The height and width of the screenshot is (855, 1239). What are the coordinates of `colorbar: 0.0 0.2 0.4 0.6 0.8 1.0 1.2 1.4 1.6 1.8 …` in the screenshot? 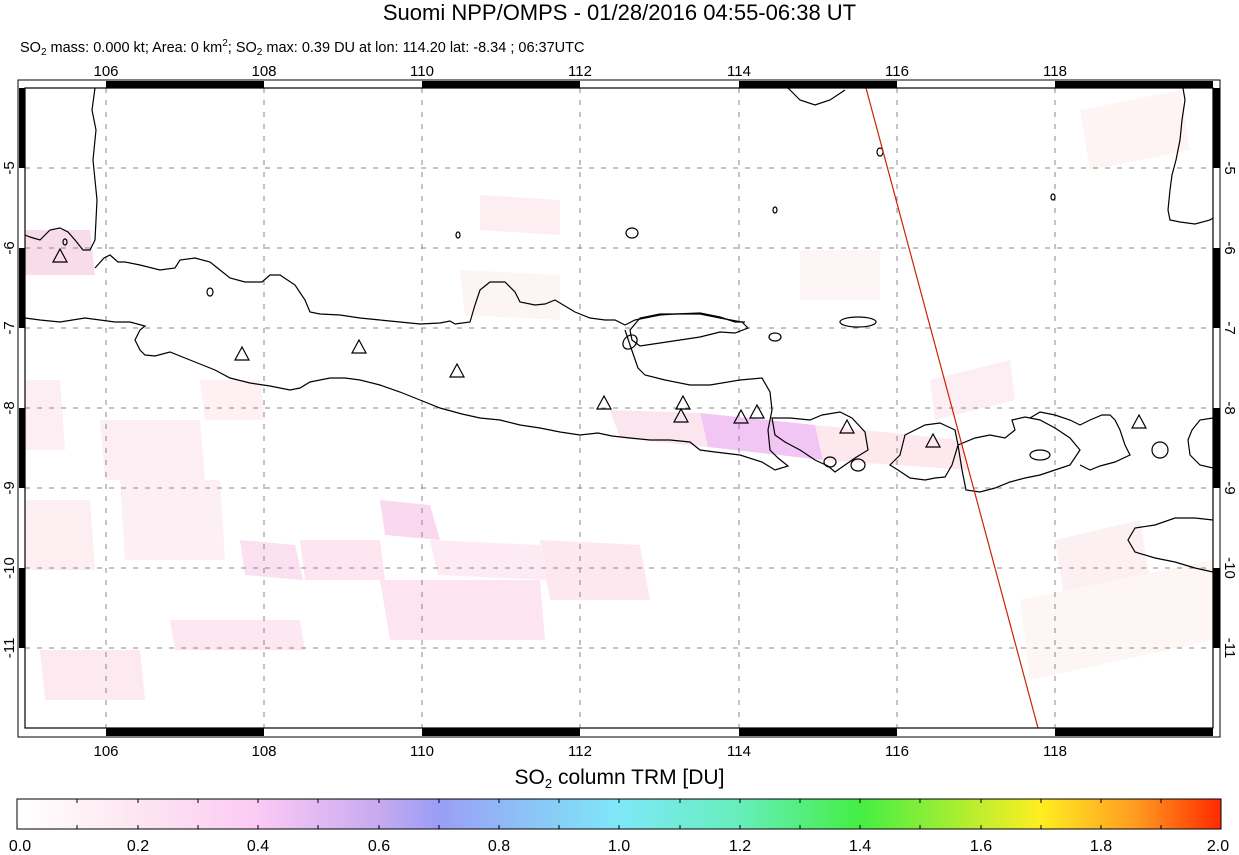 It's located at (619, 826).